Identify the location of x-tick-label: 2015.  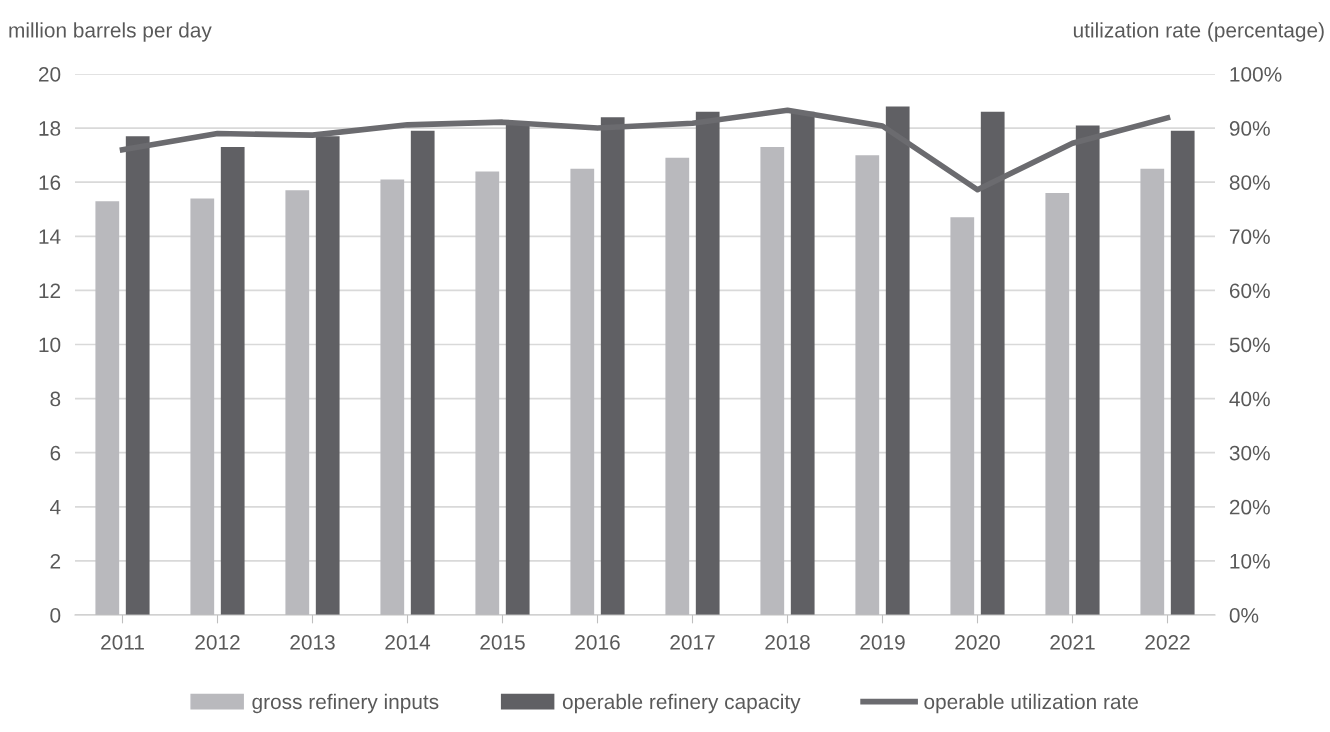
(502, 642).